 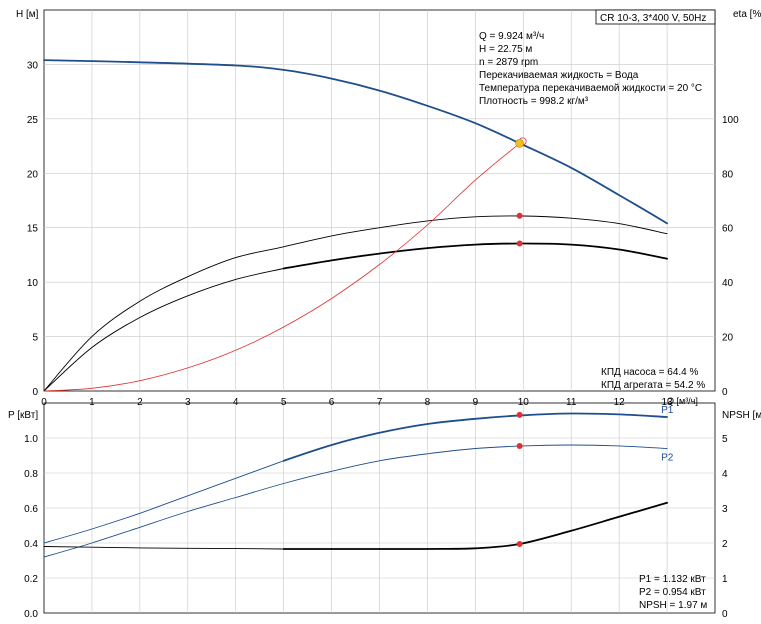 I want to click on top-left-tick-label: 30, so click(x=33, y=65).